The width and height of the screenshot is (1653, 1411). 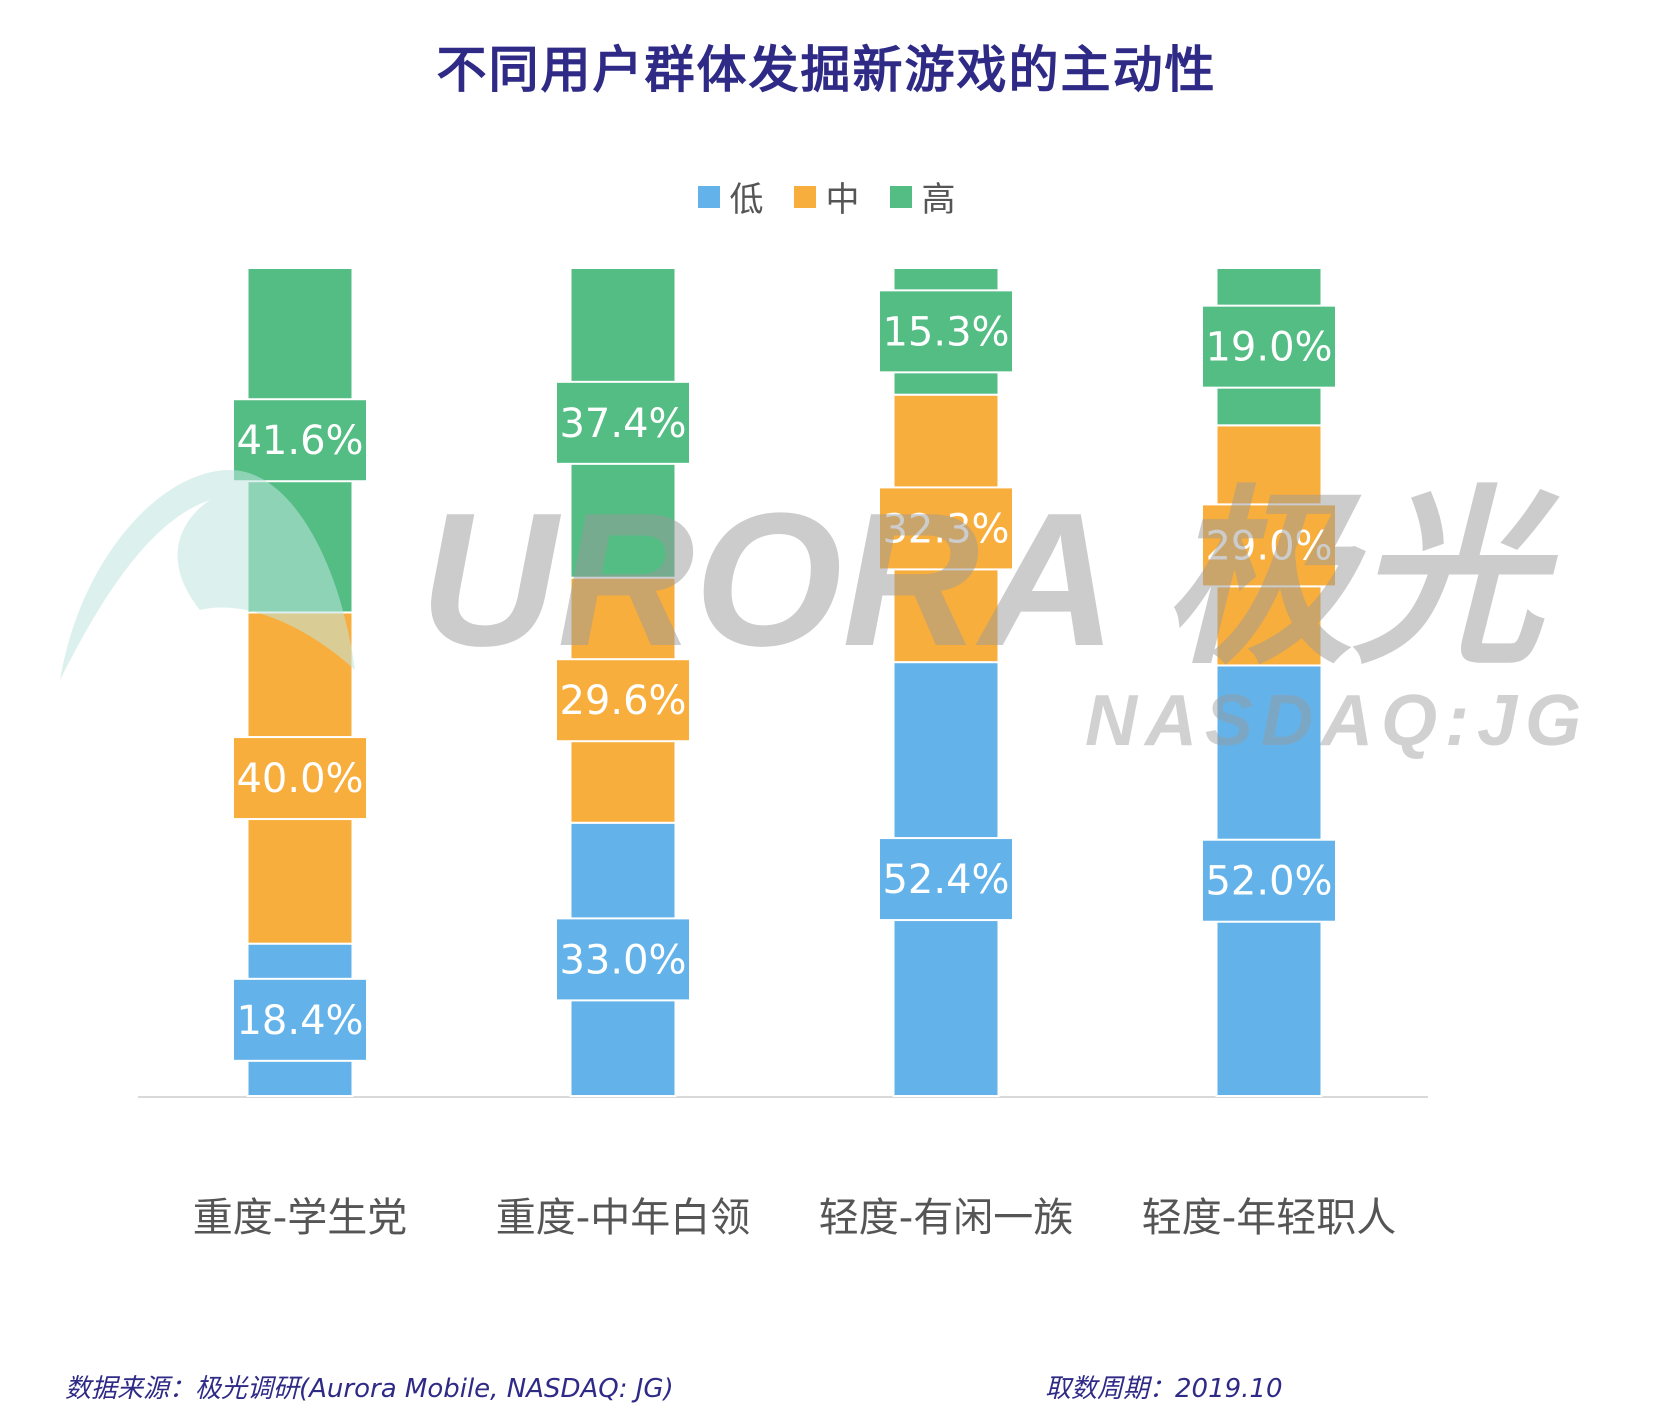 I want to click on legend: 低 中 高, so click(x=826, y=196).